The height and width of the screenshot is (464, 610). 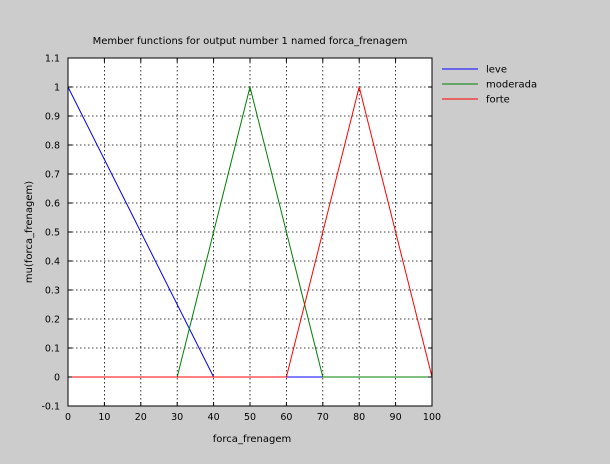 I want to click on y-tick-label: -0.1, so click(x=50, y=407).